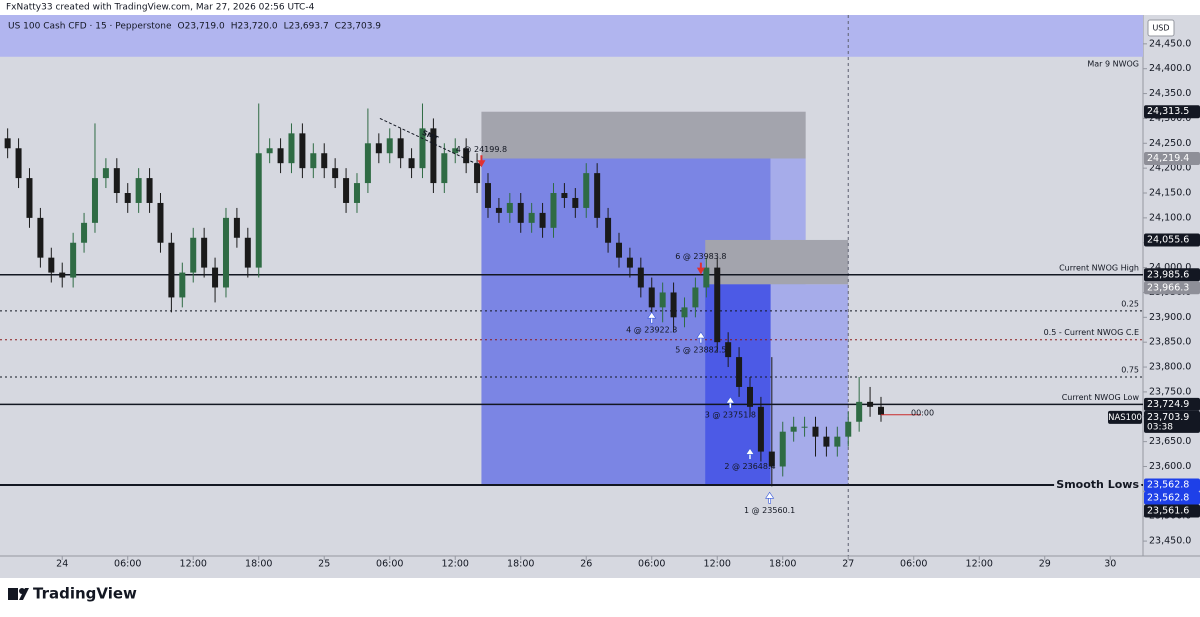 The height and width of the screenshot is (617, 1200). Describe the element at coordinates (1170, 43) in the screenshot. I see `y-tick-label: 24,450.0` at that location.